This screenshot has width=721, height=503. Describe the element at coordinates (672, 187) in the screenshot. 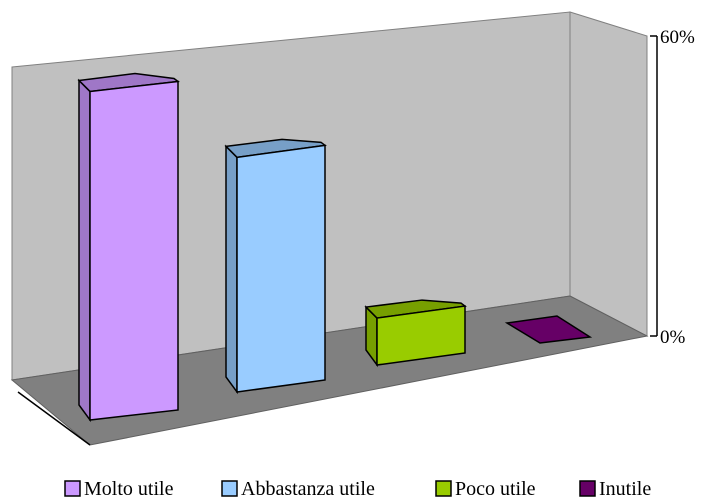

I see `value-axis: 0% 60%` at that location.